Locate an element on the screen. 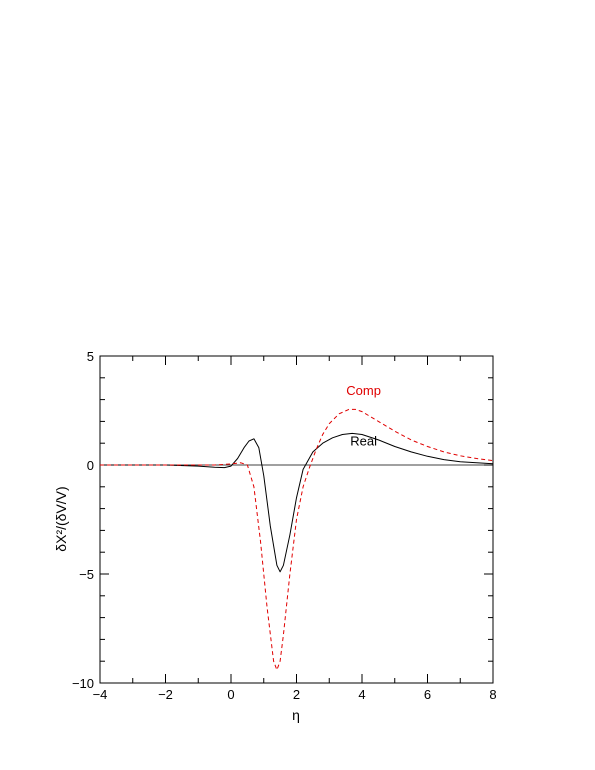 Image resolution: width=595 pixels, height=770 pixels. y-axis-label: δX²/(δV/V) is located at coordinates (61, 518).